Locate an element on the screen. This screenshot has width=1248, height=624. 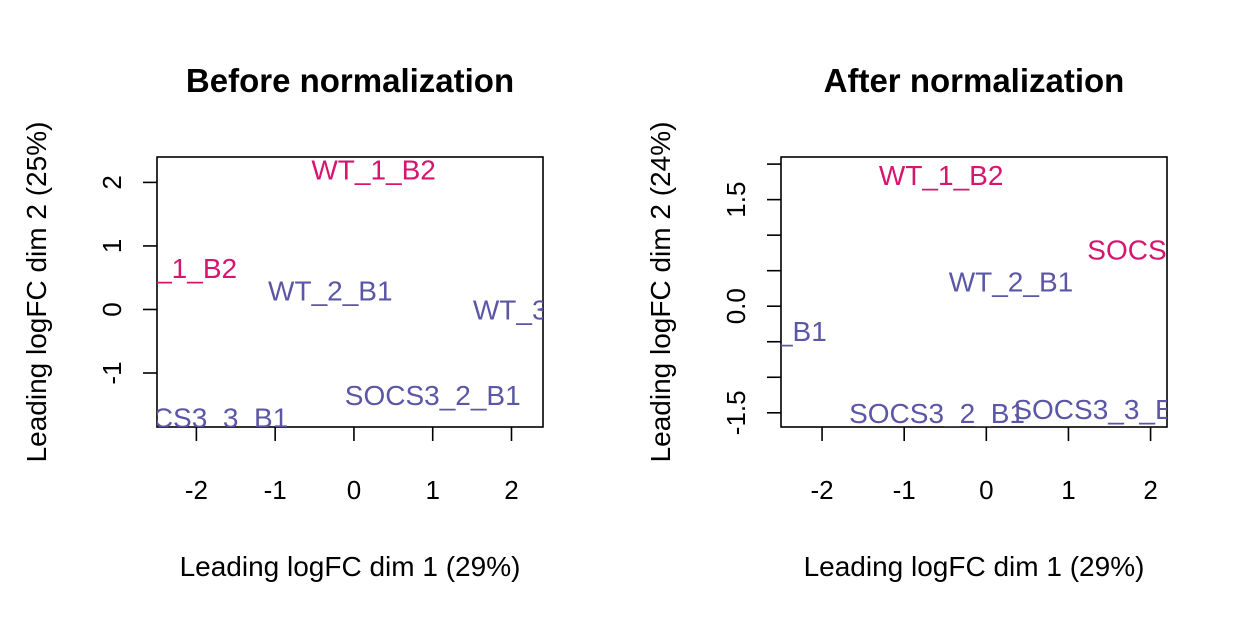
panel-title: After normalization is located at coordinates (974, 80).